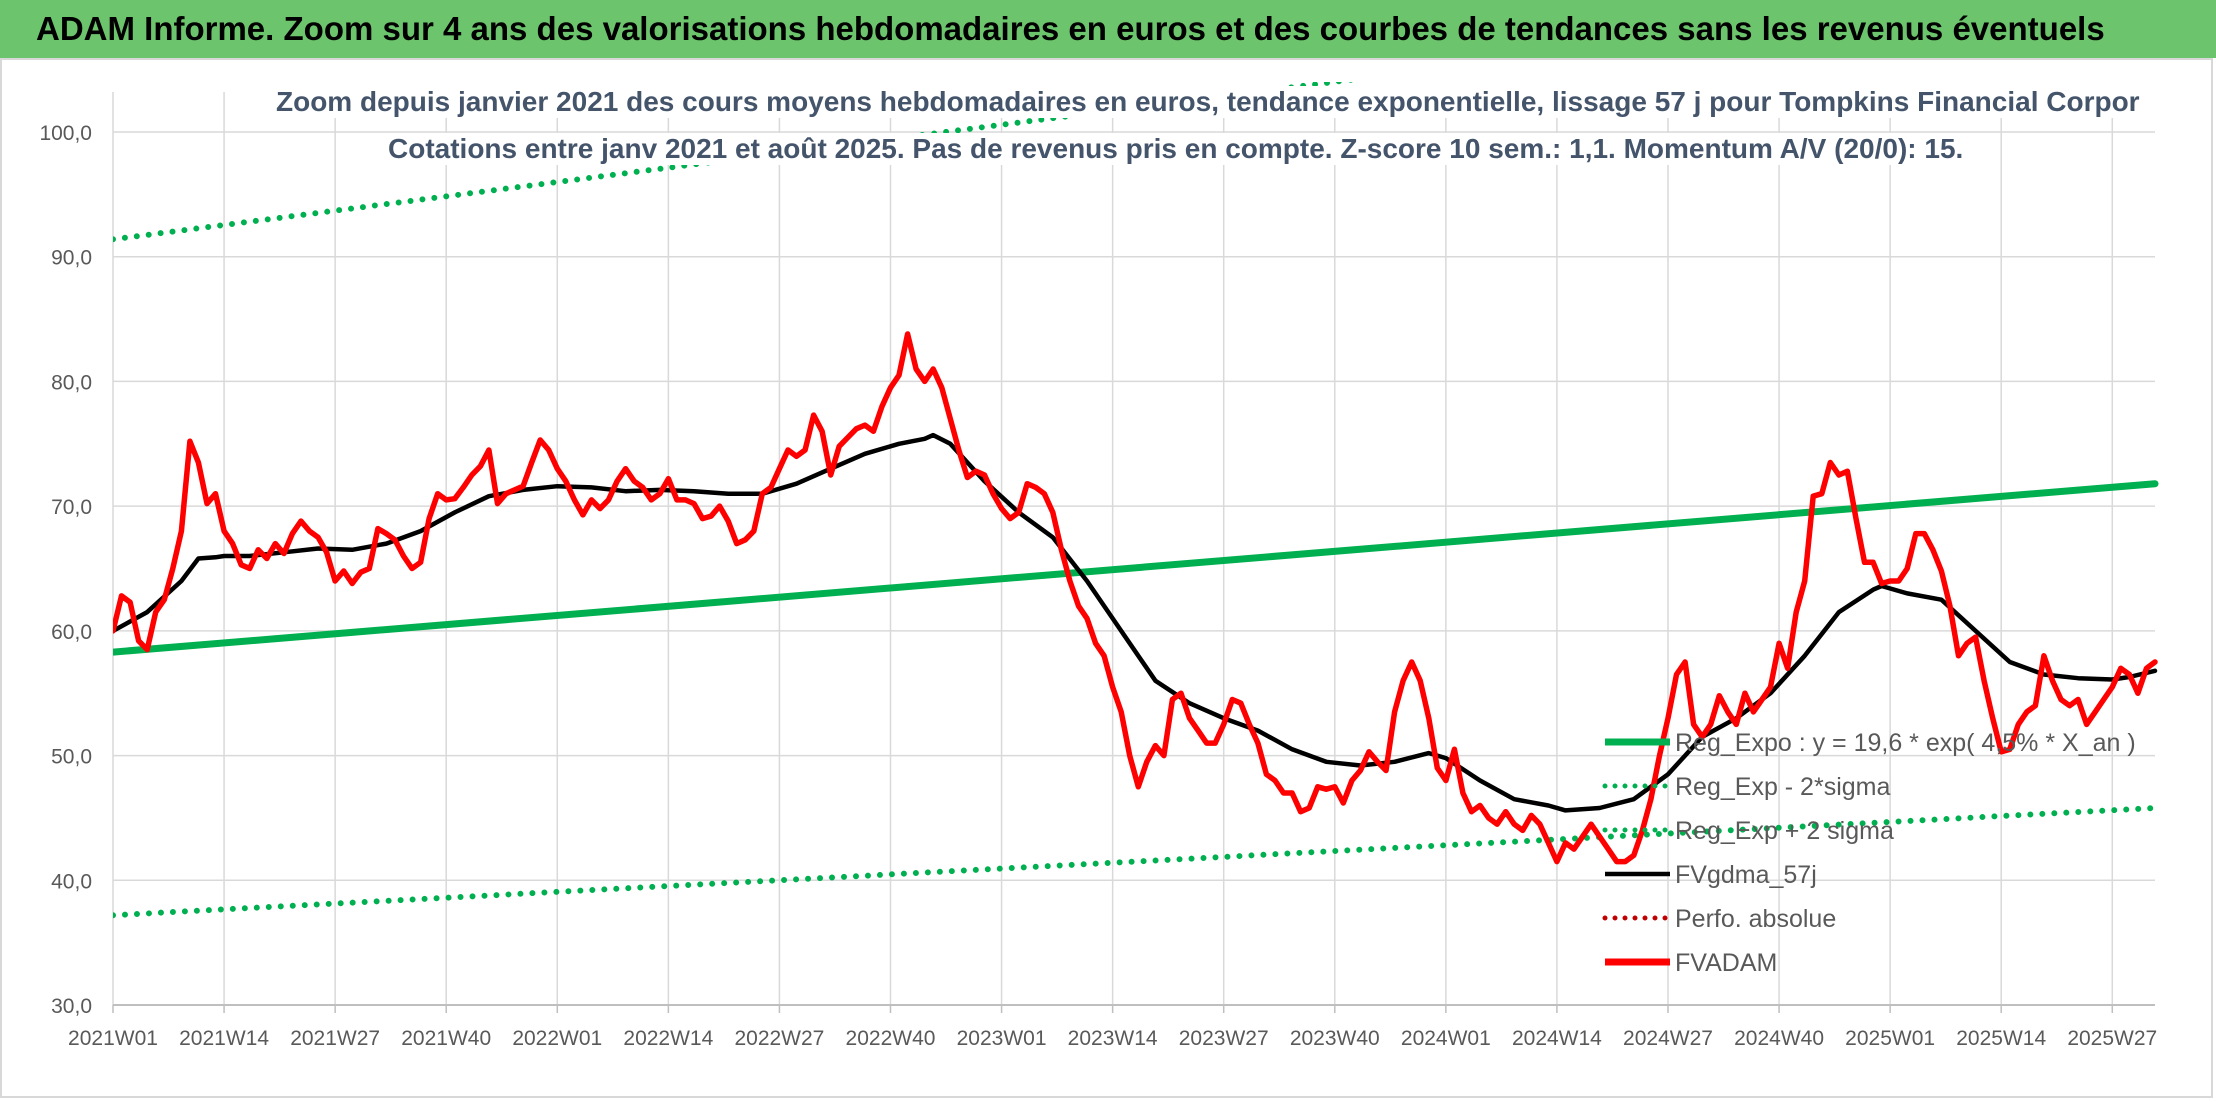 This screenshot has width=2216, height=1102. I want to click on x-tick-label: 2021W40, so click(446, 1038).